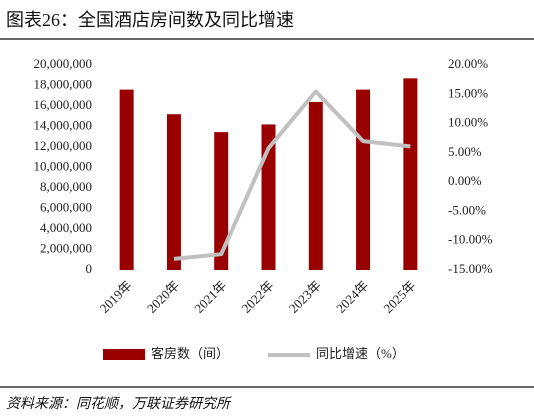 The height and width of the screenshot is (418, 534). I want to click on x-tick-label: 2019年, so click(116, 297).